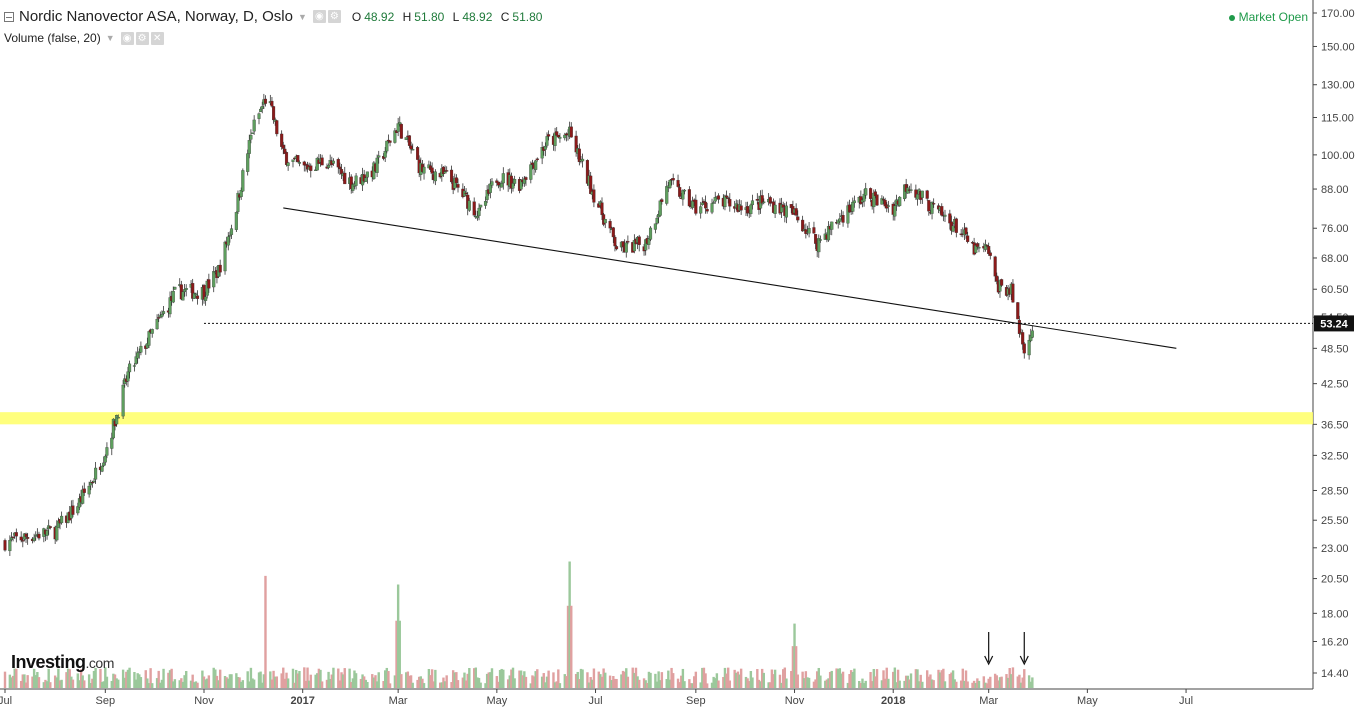  I want to click on volume-settings-icon: ⚙, so click(142, 38).